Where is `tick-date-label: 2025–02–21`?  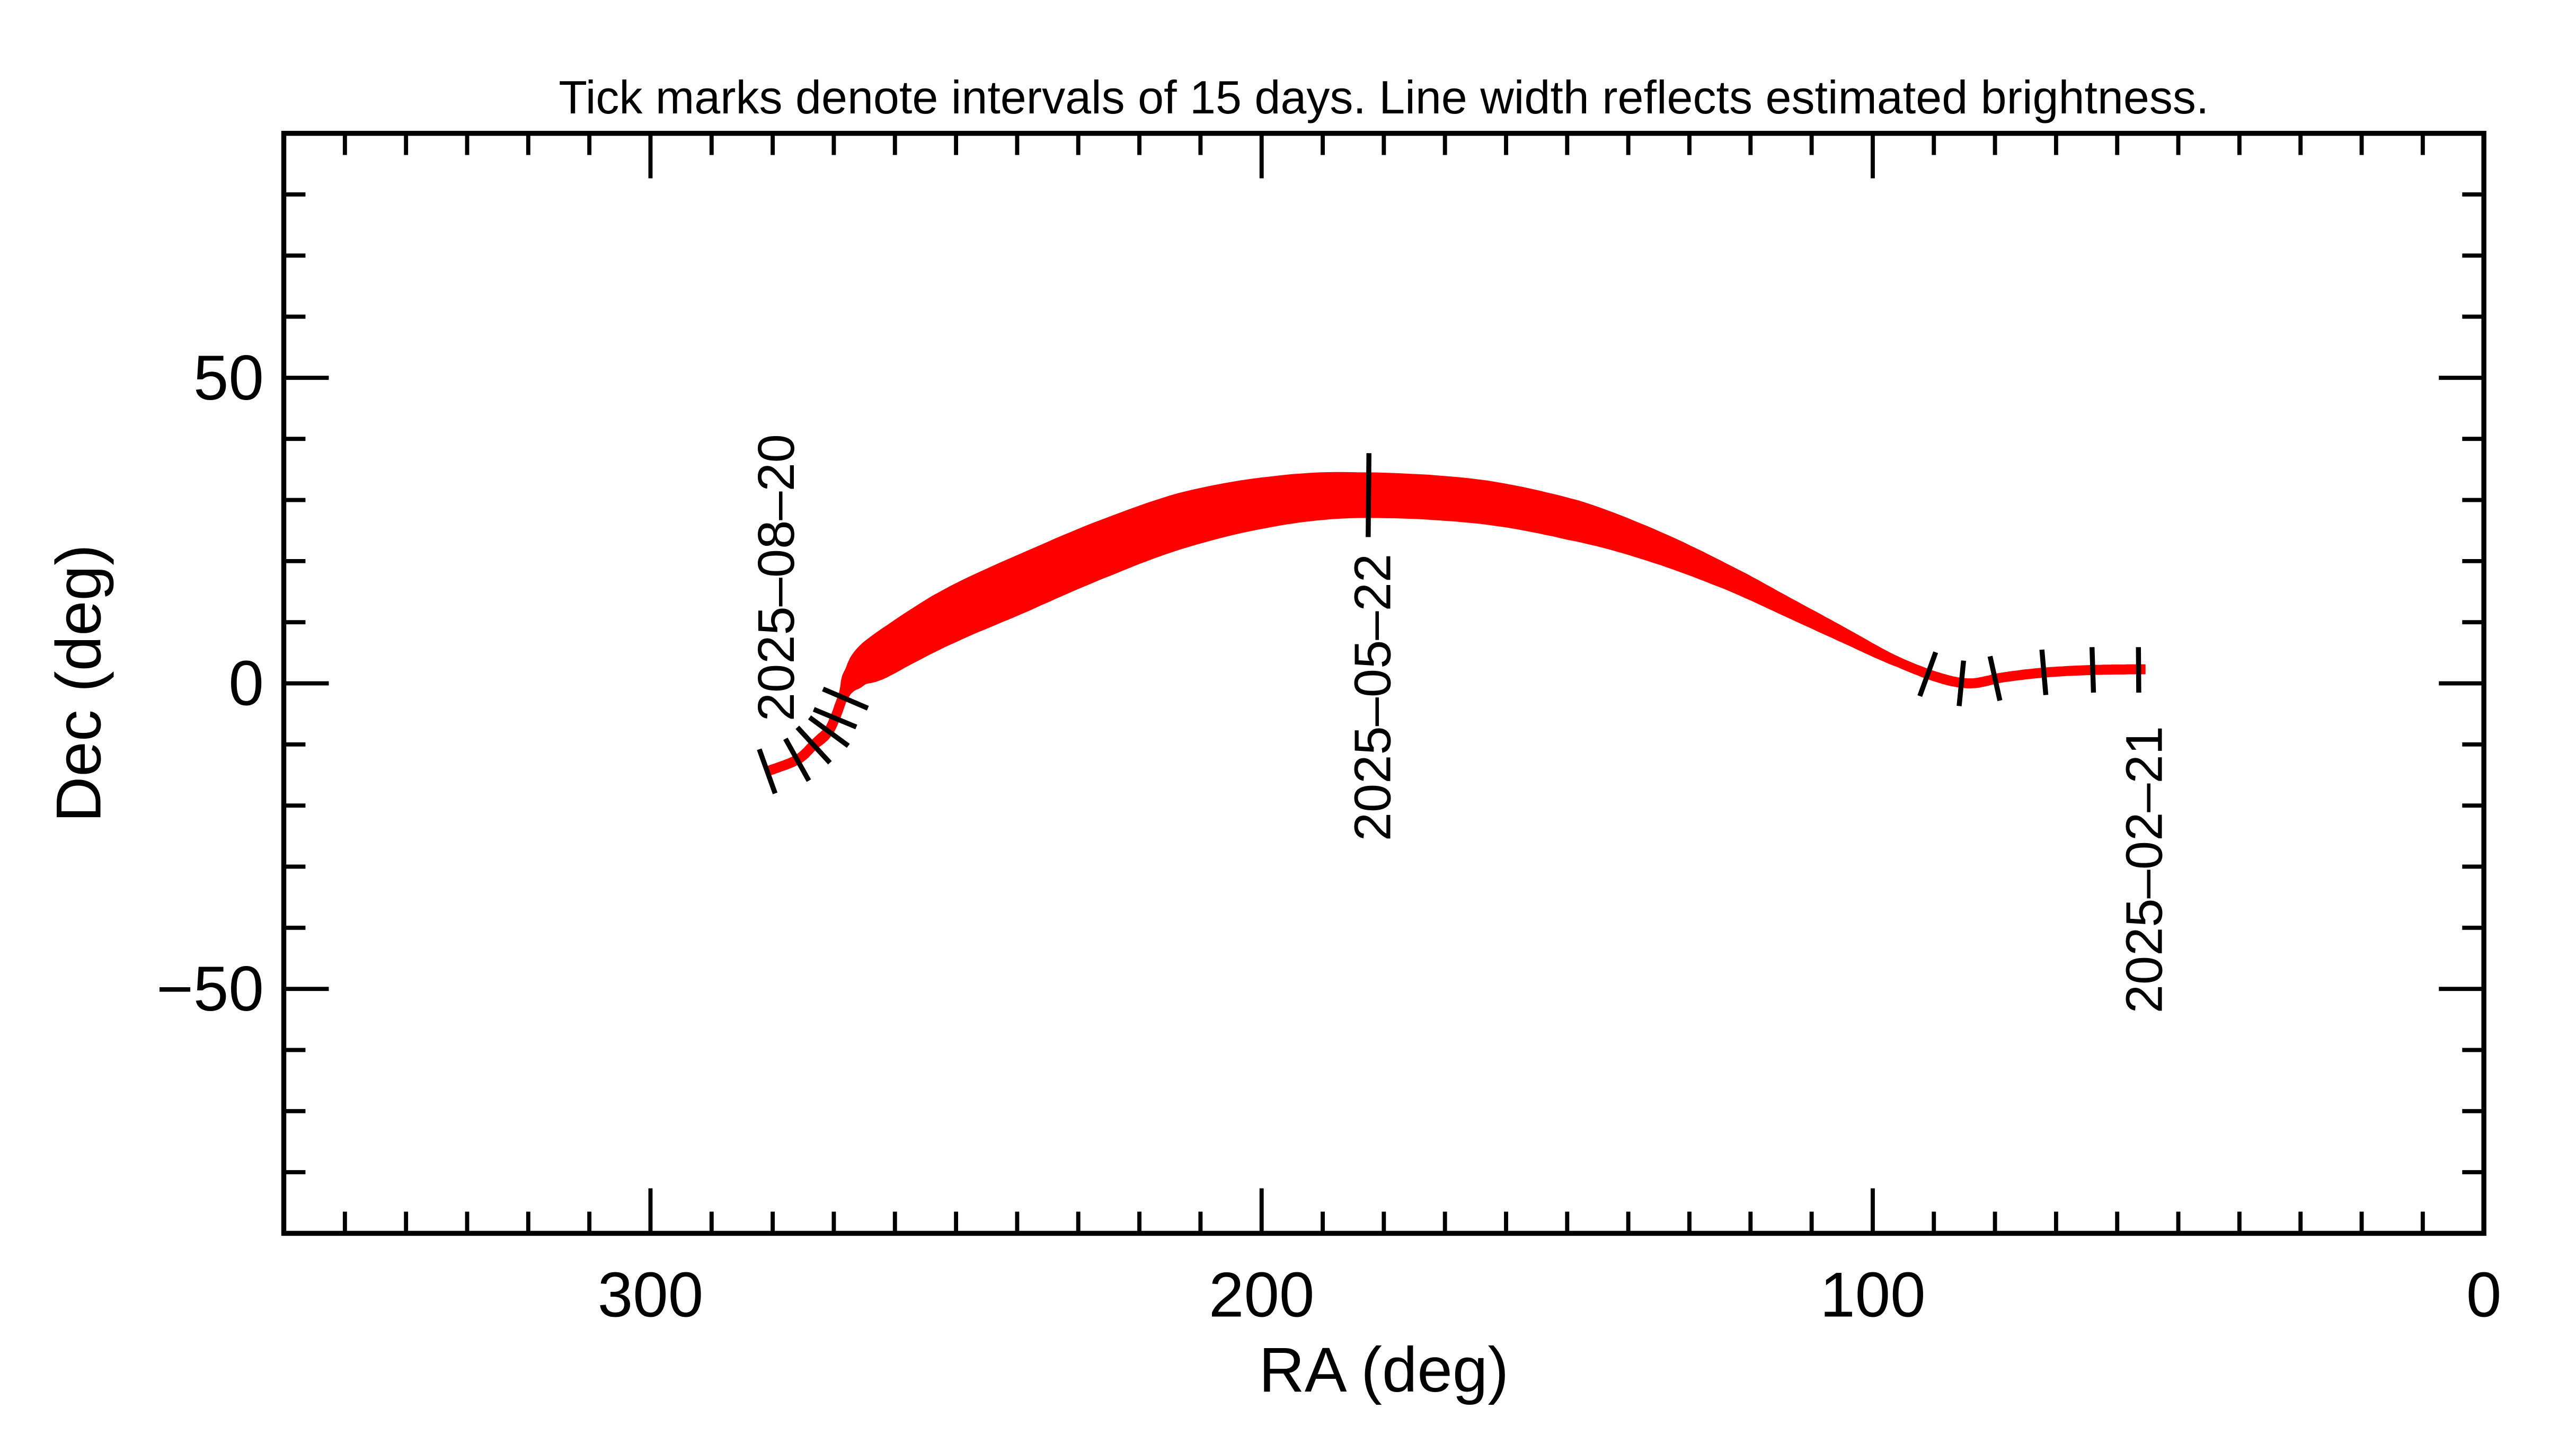 tick-date-label: 2025–02–21 is located at coordinates (2144, 870).